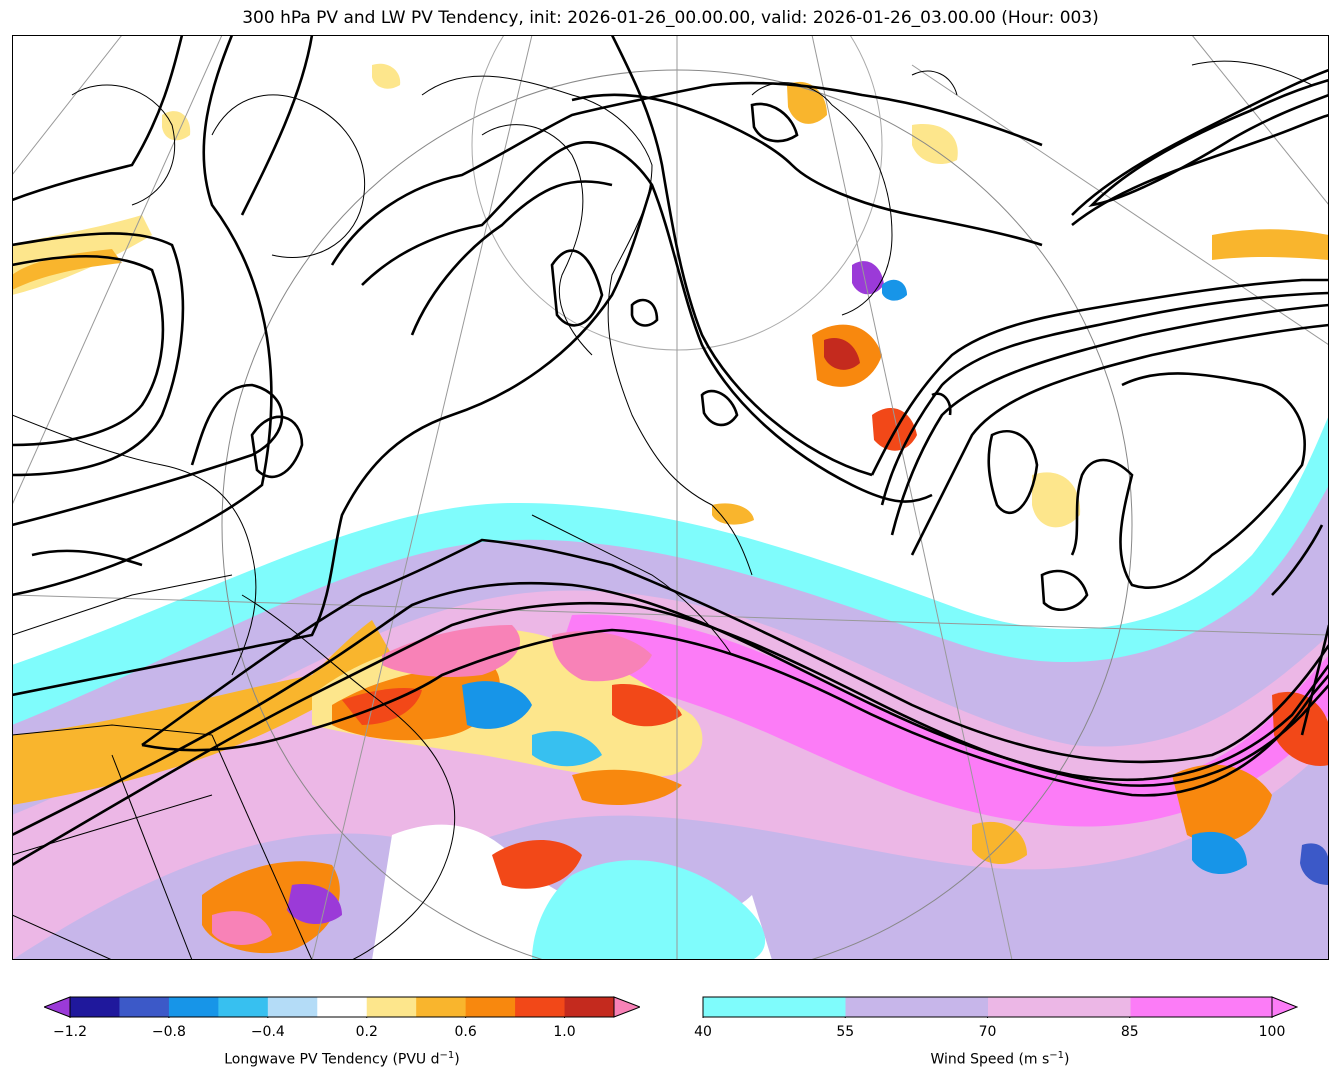 The height and width of the screenshot is (1084, 1341). I want to click on pv-colorbar-over, so click(626, 1007).